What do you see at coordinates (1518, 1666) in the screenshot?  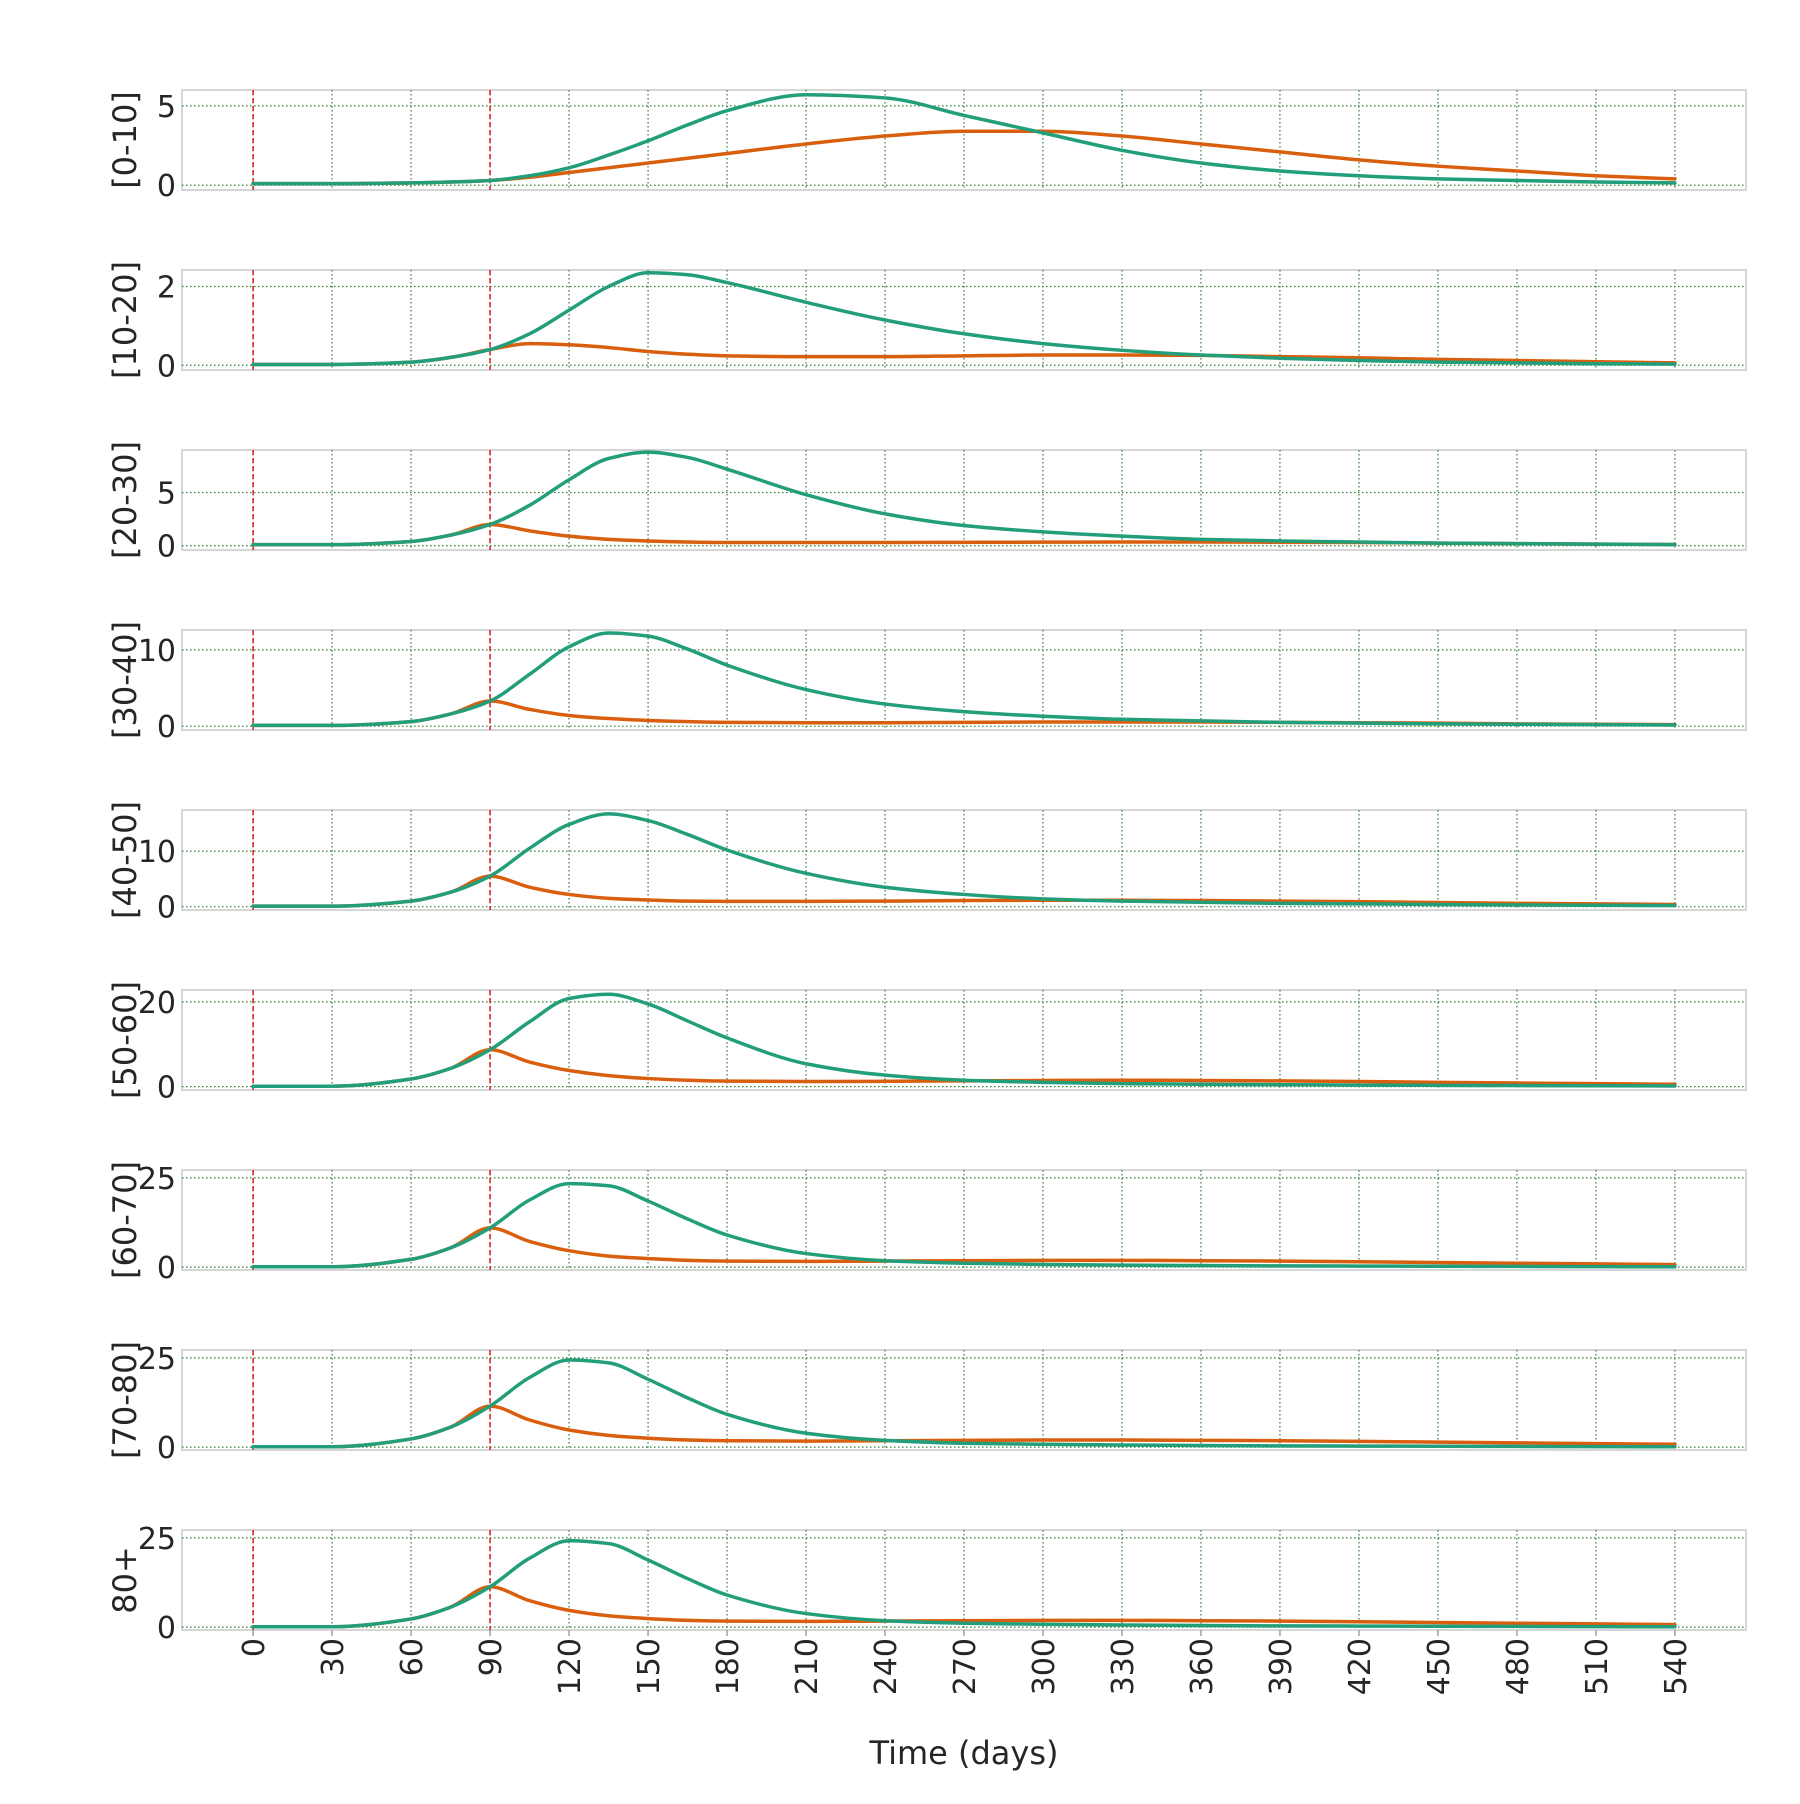 I see `x-tick-label: 480` at bounding box center [1518, 1666].